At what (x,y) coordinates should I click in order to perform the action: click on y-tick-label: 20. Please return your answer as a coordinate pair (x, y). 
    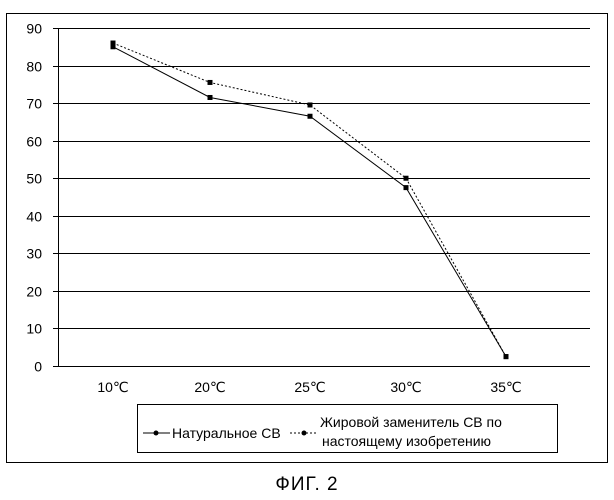
    Looking at the image, I should click on (34, 292).